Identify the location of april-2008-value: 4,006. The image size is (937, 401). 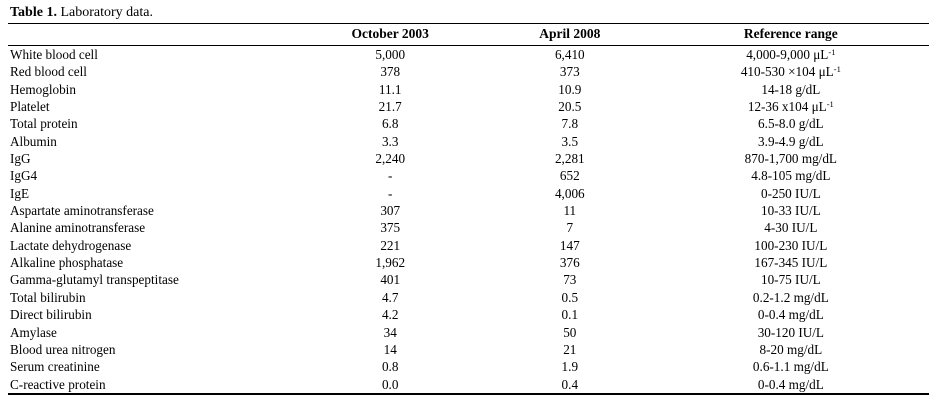
(569, 193).